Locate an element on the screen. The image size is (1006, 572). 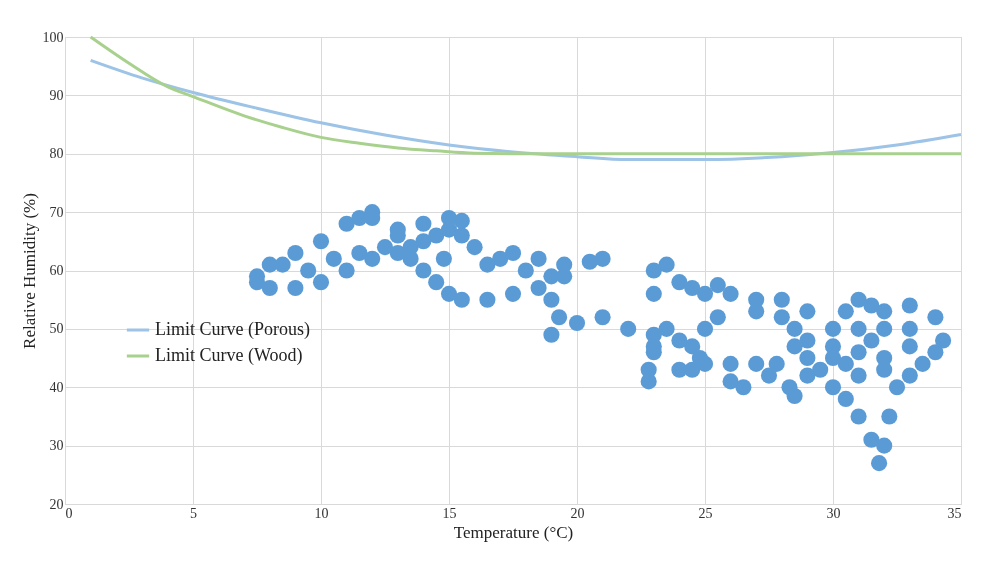
y-tick-label: 40 is located at coordinates (56, 387).